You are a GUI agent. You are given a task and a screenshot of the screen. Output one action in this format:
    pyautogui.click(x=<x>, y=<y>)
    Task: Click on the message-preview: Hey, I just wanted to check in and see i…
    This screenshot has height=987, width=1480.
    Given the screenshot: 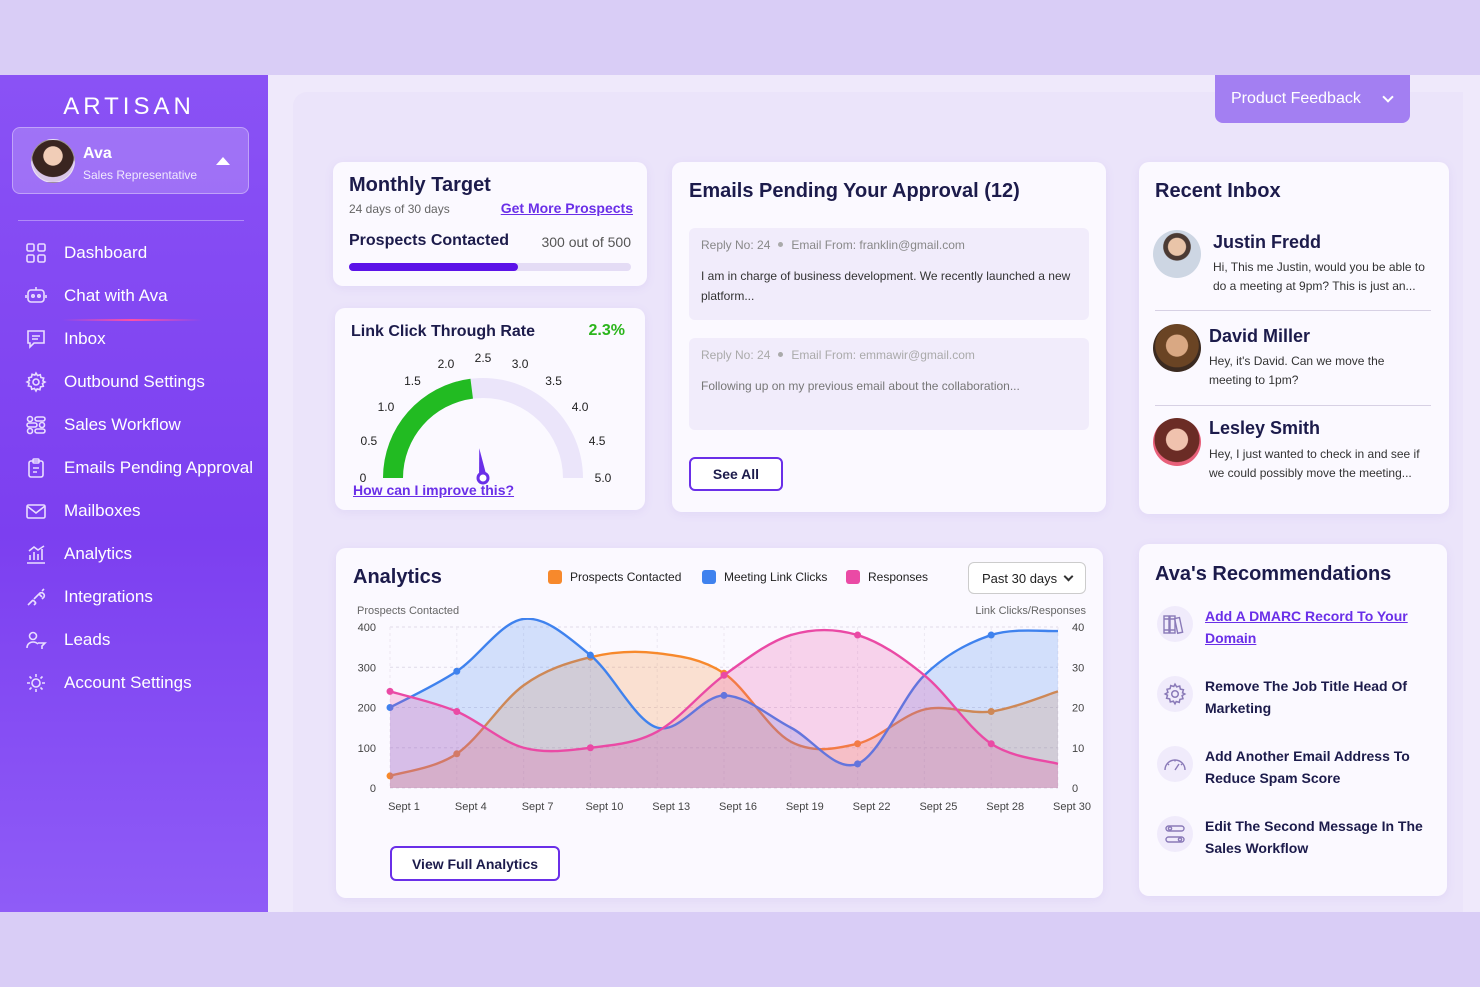 What is the action you would take?
    pyautogui.click(x=1314, y=463)
    